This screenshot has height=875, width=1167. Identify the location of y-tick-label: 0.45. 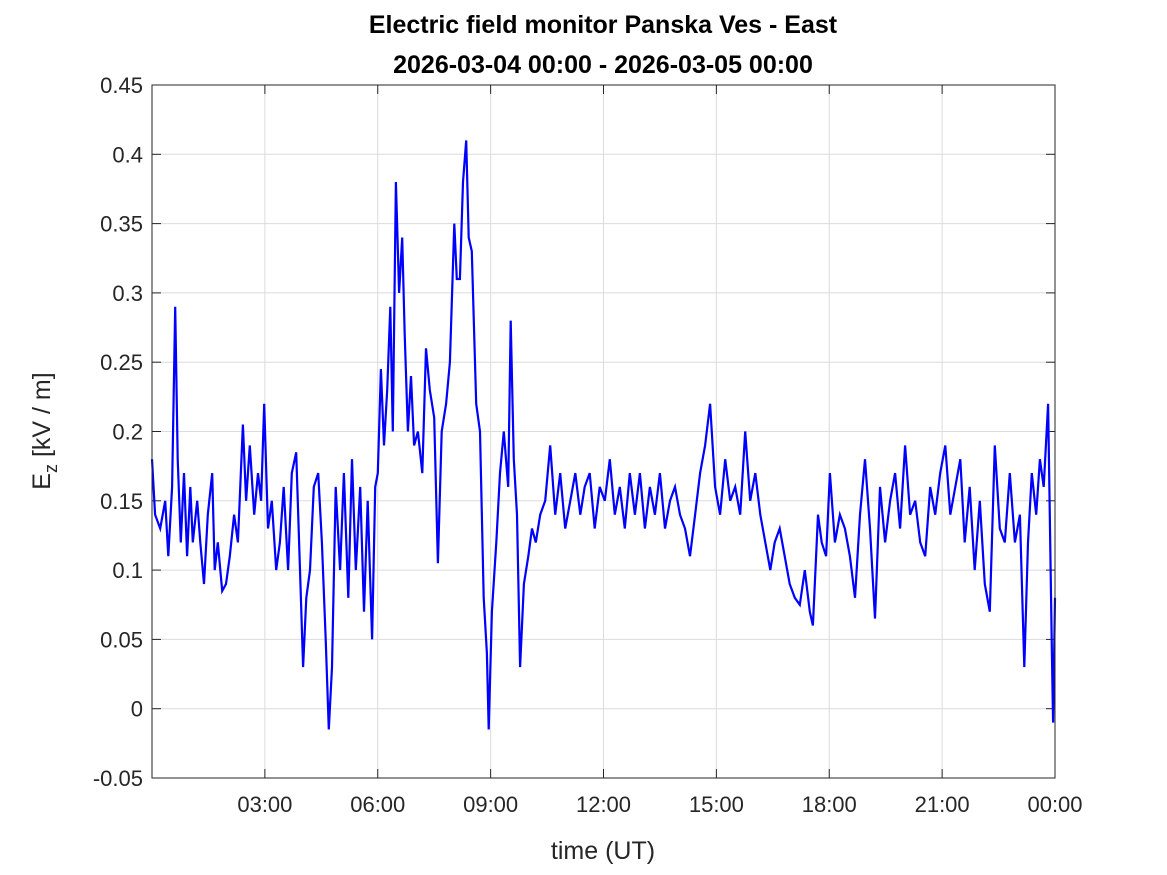
(121, 85).